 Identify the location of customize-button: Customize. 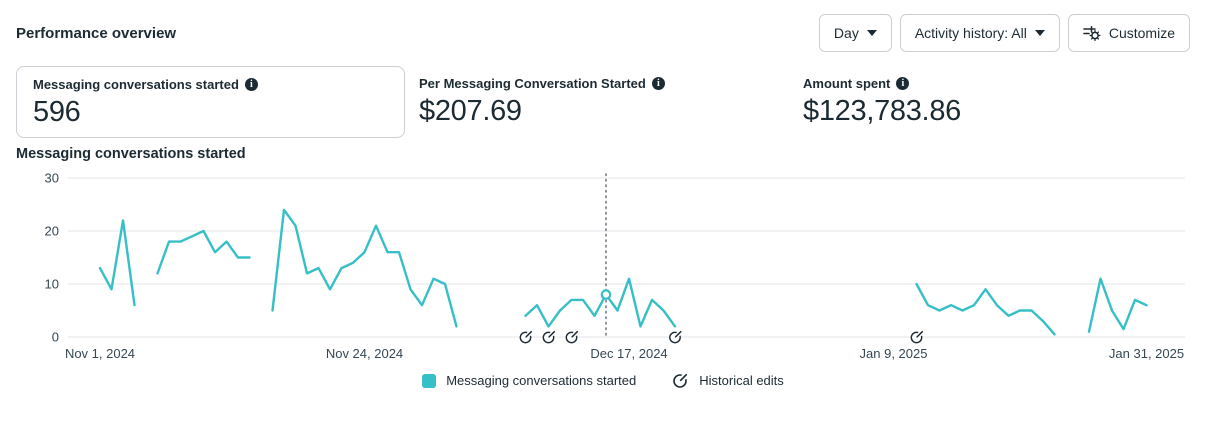
(1128, 33).